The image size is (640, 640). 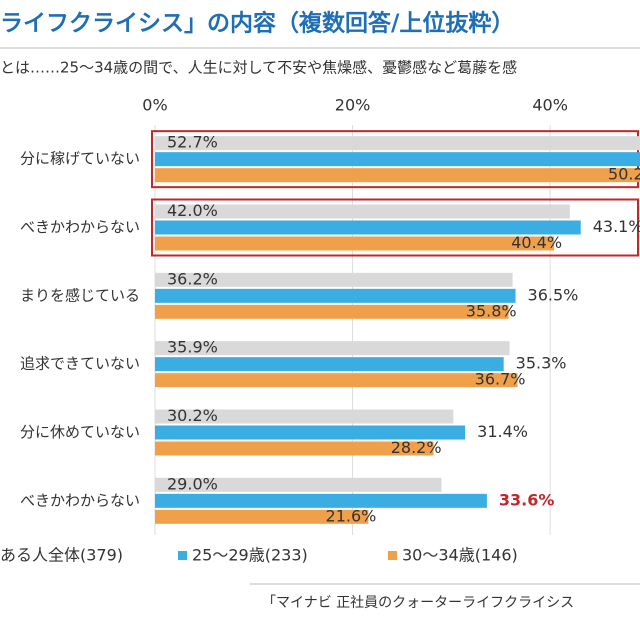 What do you see at coordinates (61, 555) in the screenshot?
I see `legend-label: ある人全体(379)` at bounding box center [61, 555].